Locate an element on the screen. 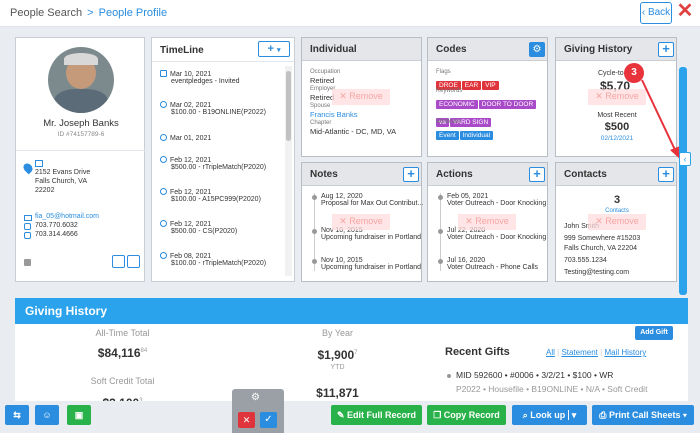  floating-action-panel: ⚙ ✕ ✓ is located at coordinates (258, 411).